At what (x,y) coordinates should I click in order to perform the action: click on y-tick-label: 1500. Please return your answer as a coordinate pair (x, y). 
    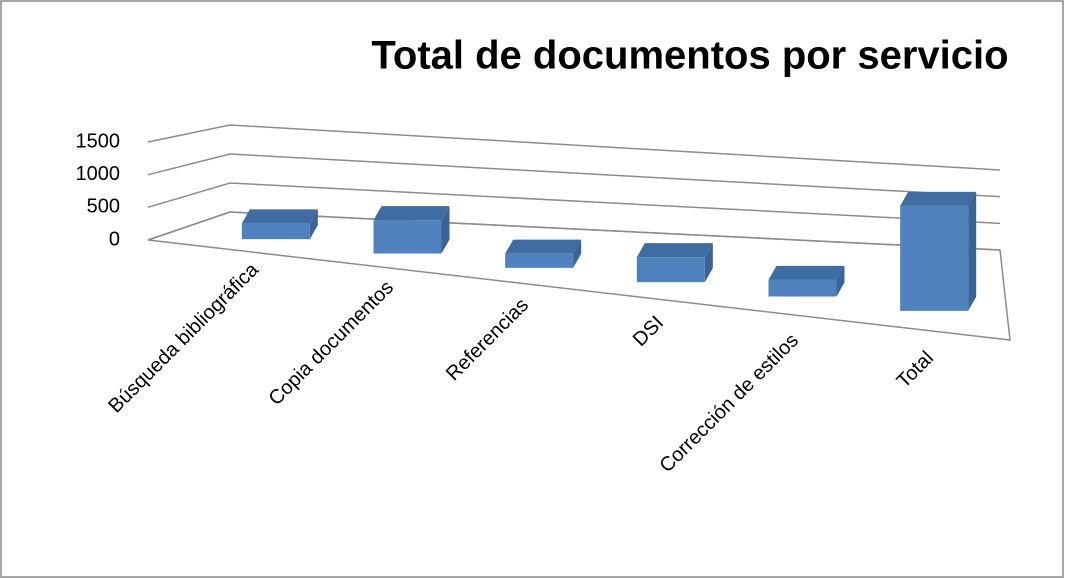
    Looking at the image, I should click on (98, 141).